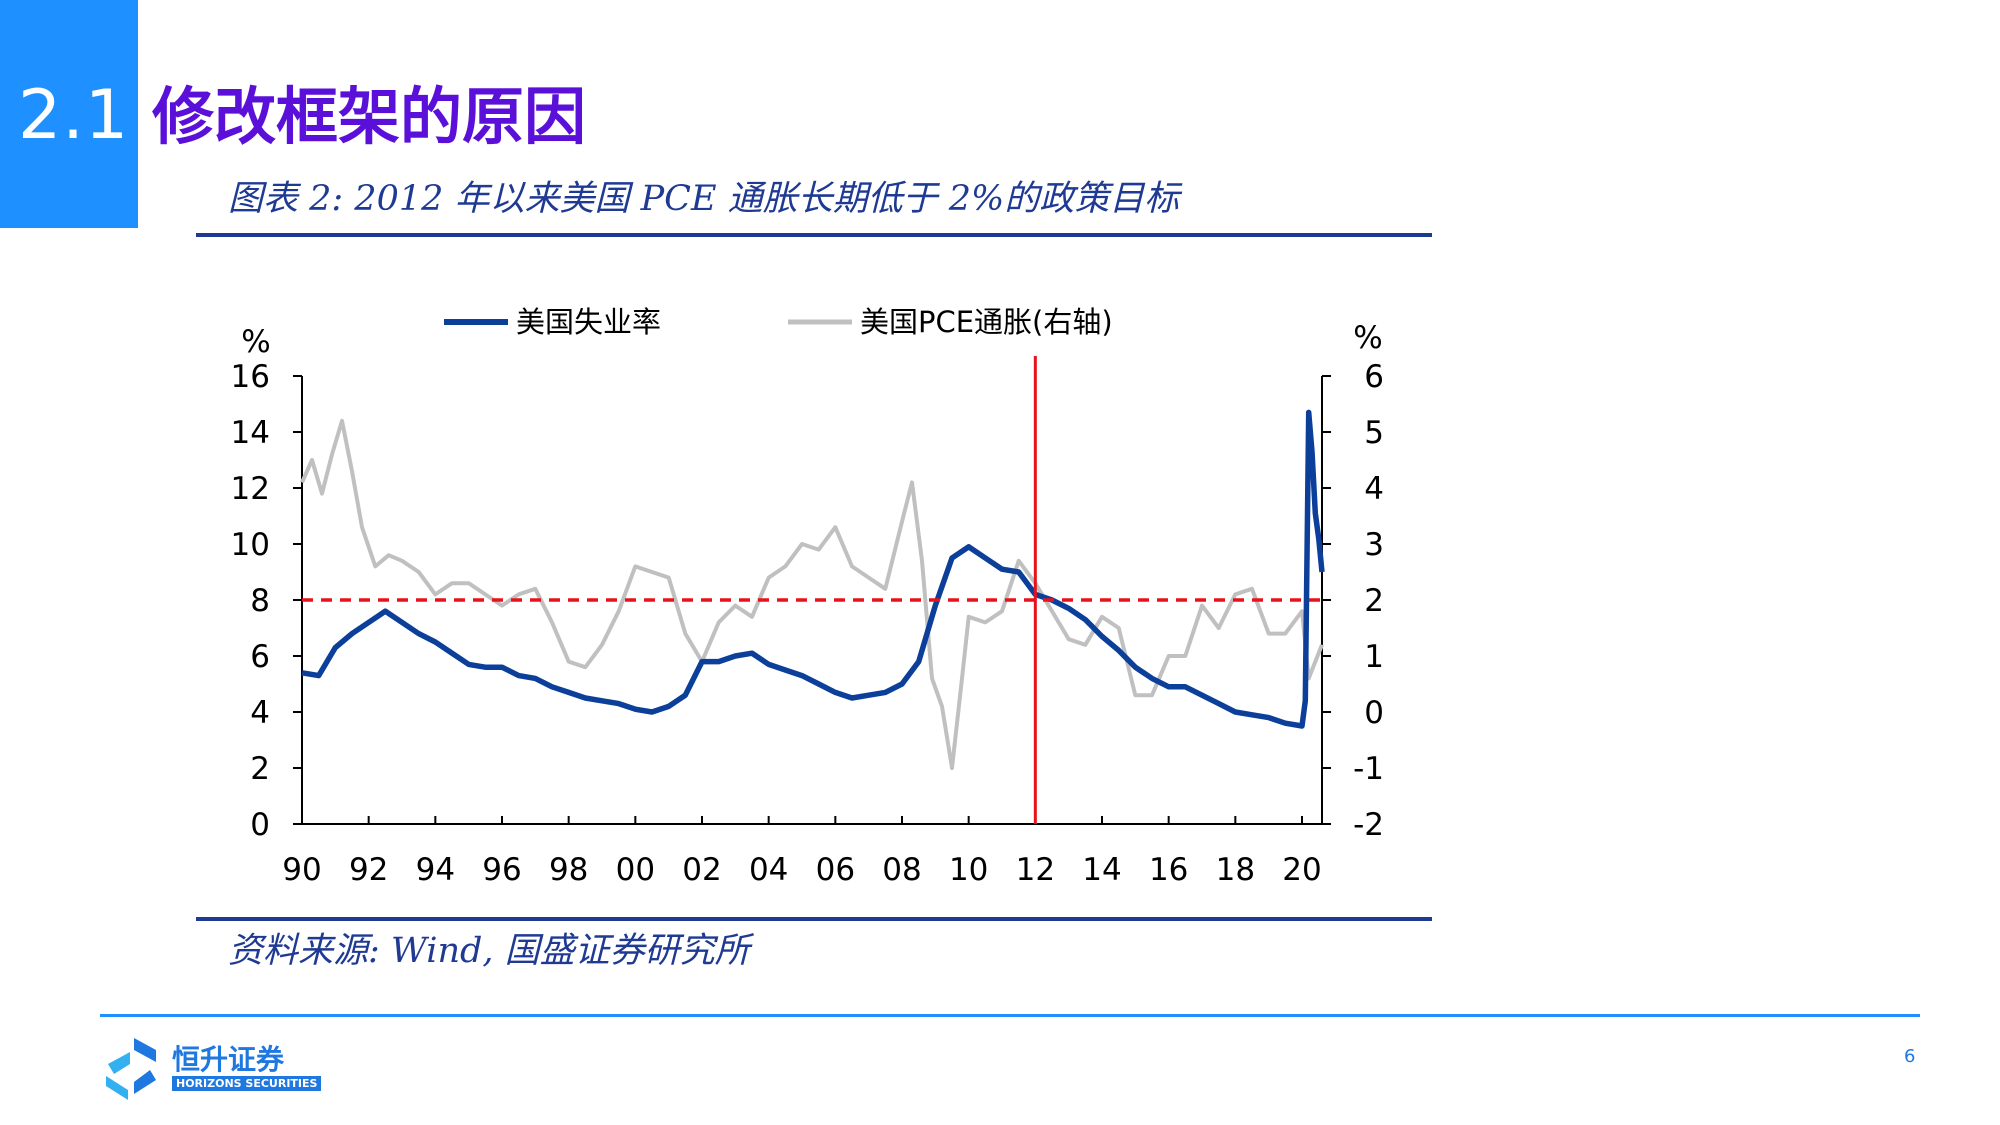 This screenshot has height=1125, width=2000. I want to click on page-number: 6, so click(1910, 1056).